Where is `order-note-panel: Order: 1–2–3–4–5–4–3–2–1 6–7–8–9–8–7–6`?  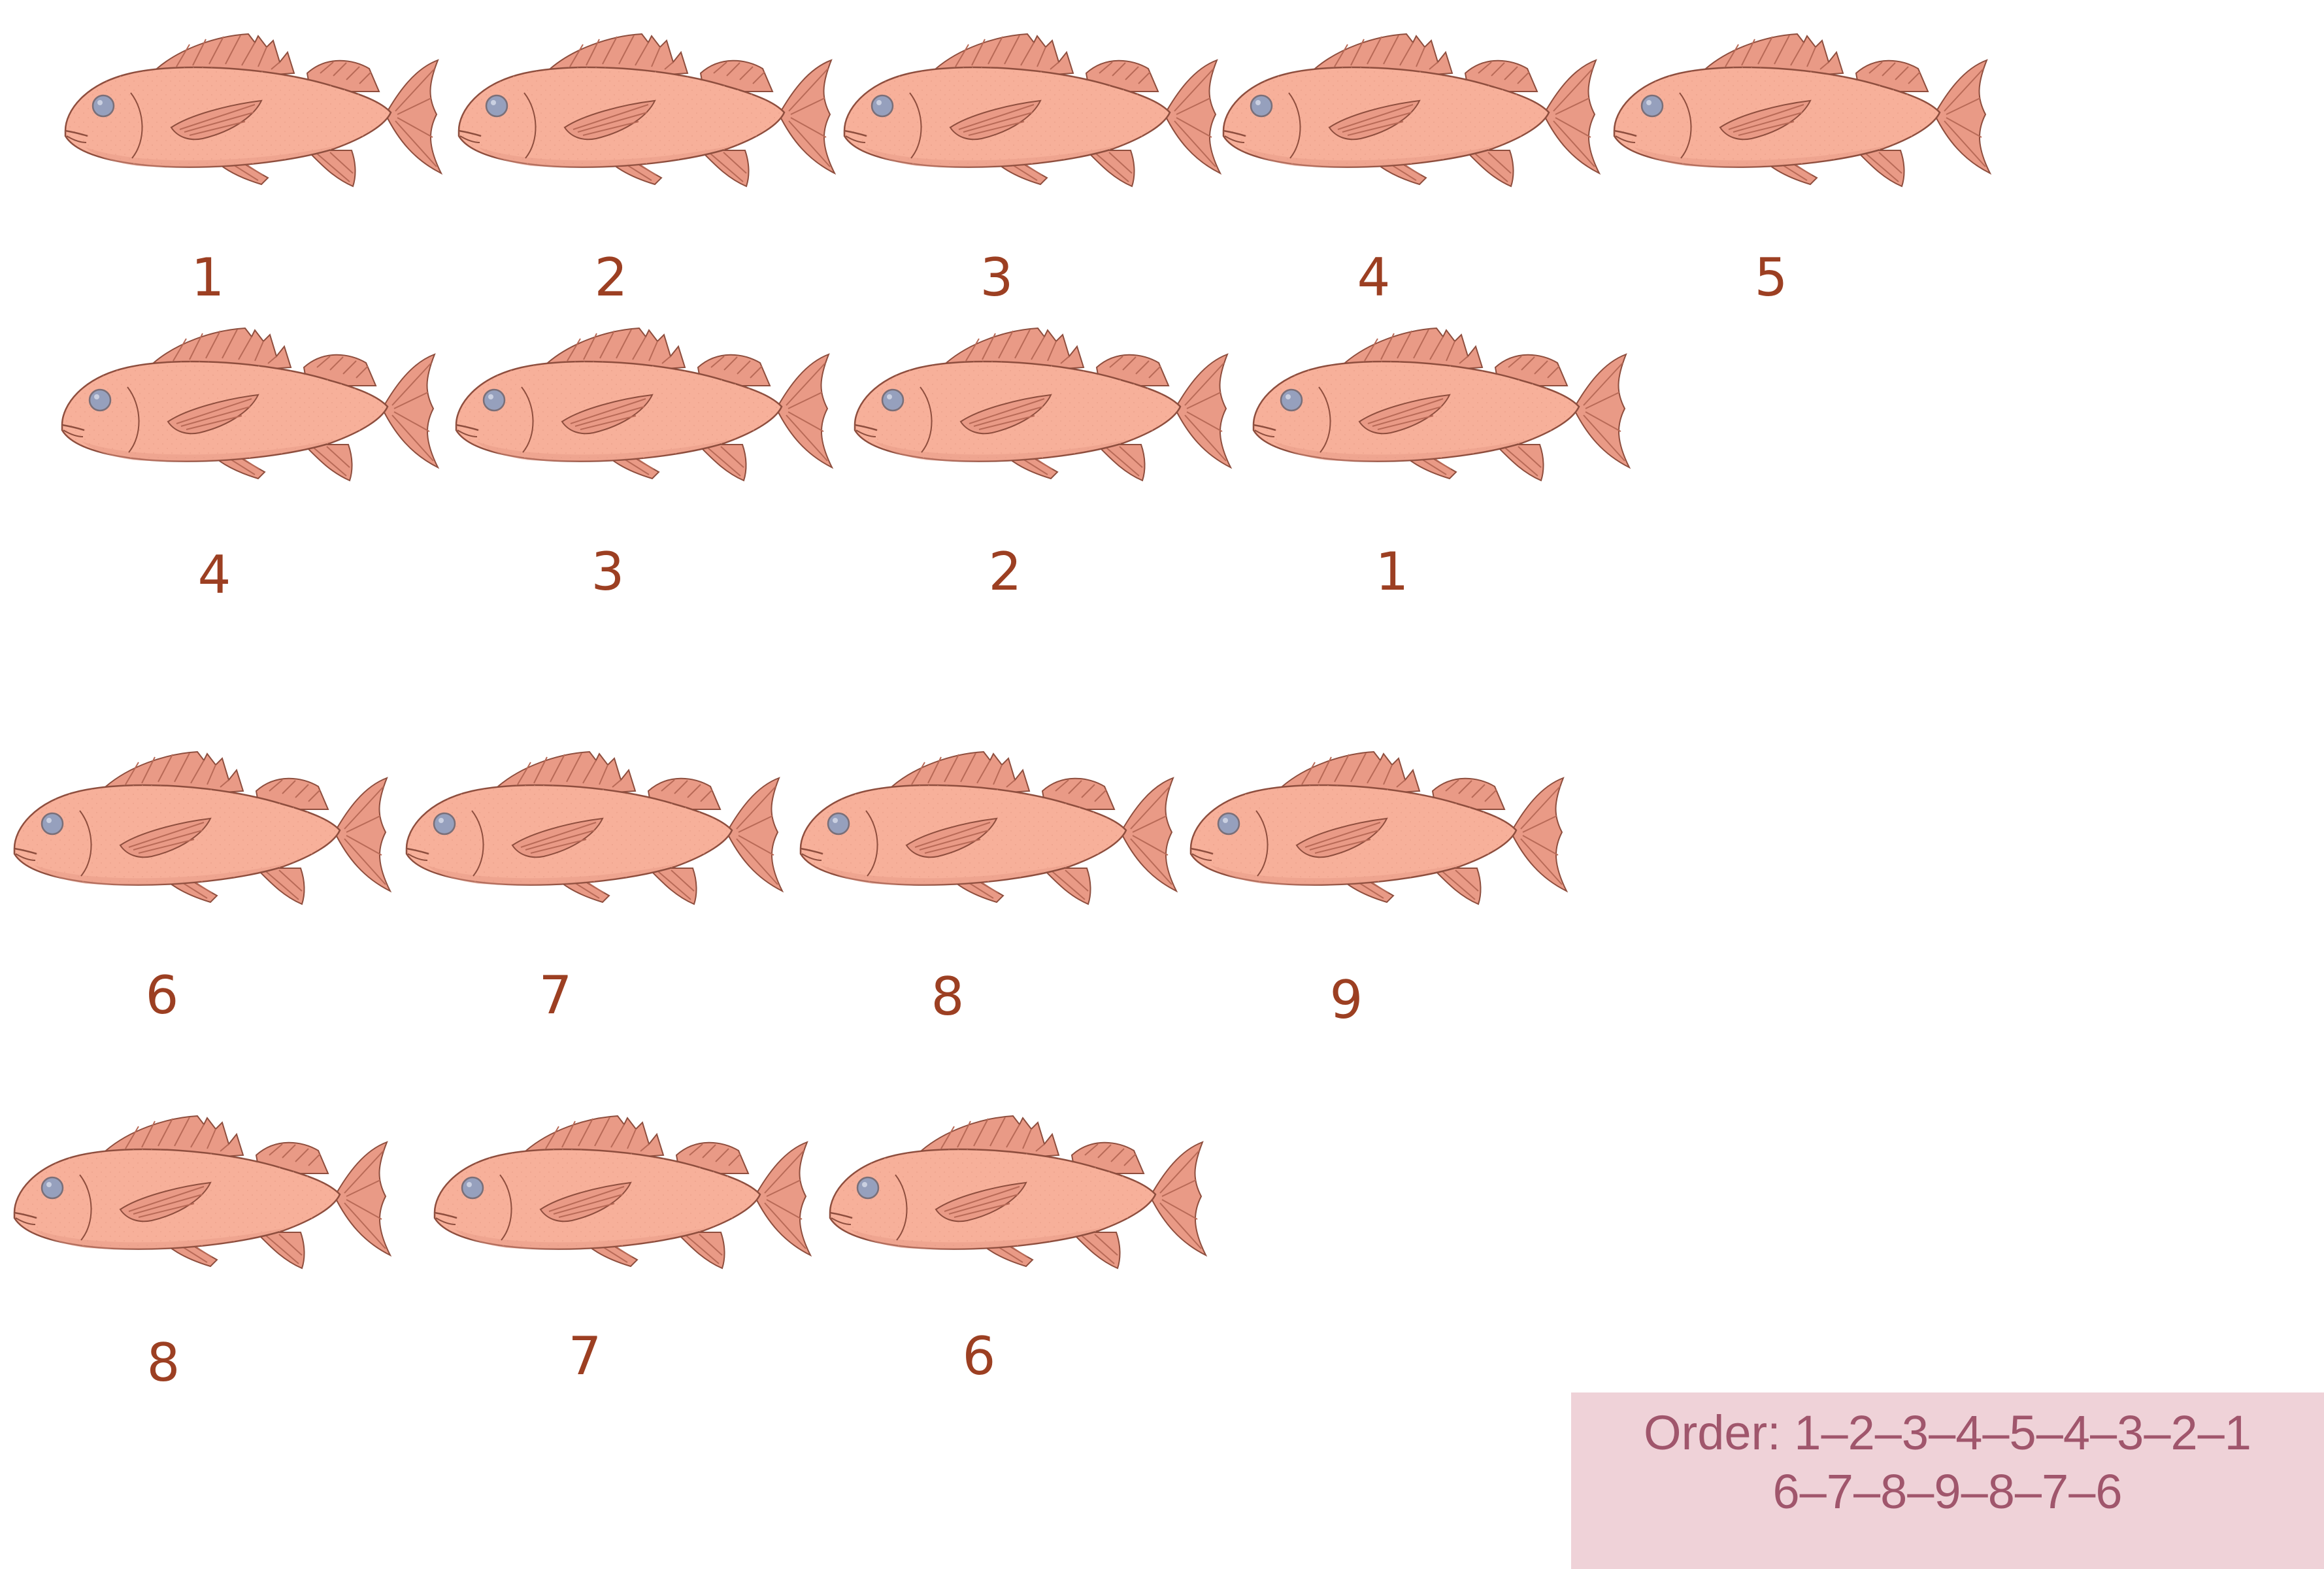 order-note-panel: Order: 1–2–3–4–5–4–3–2–1 6–7–8–9–8–7–6 is located at coordinates (1947, 1481).